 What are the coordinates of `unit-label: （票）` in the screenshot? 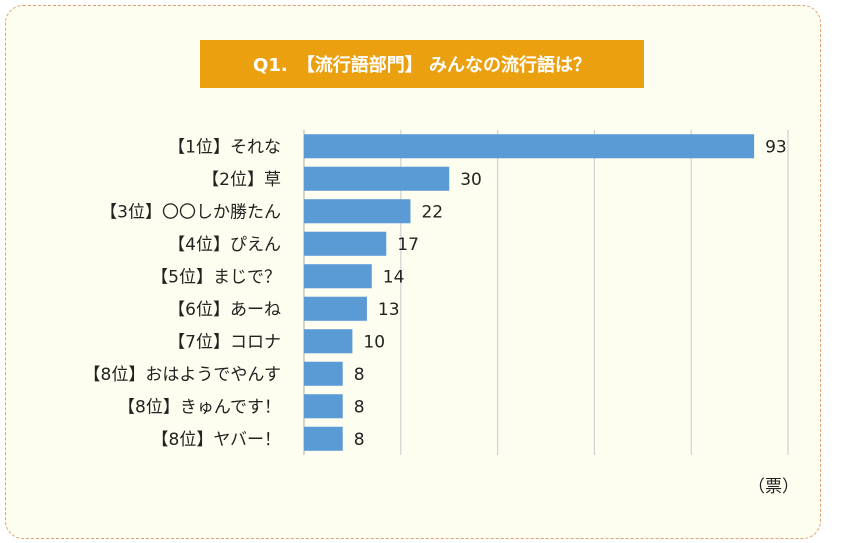 It's located at (773, 487).